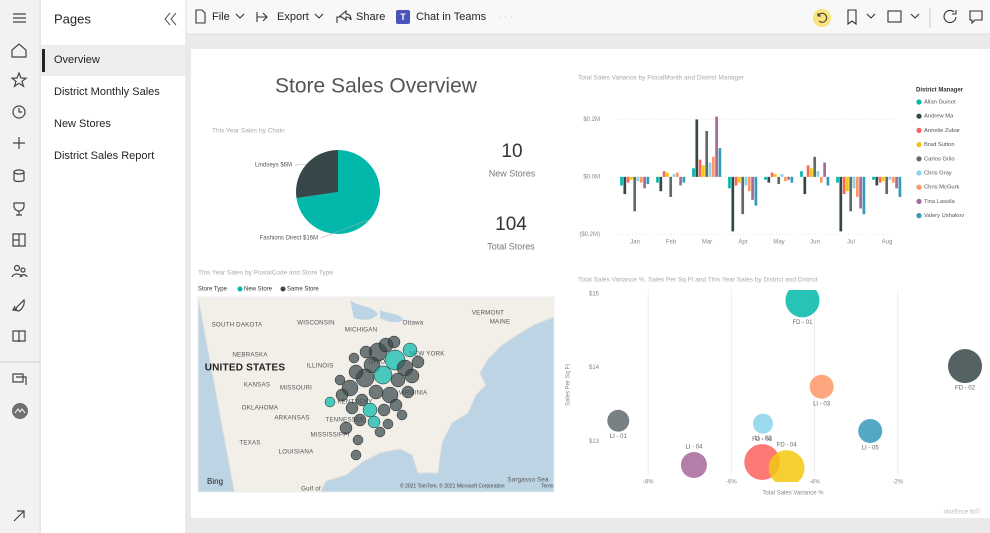  What do you see at coordinates (19, 143) in the screenshot?
I see `create-icon` at bounding box center [19, 143].